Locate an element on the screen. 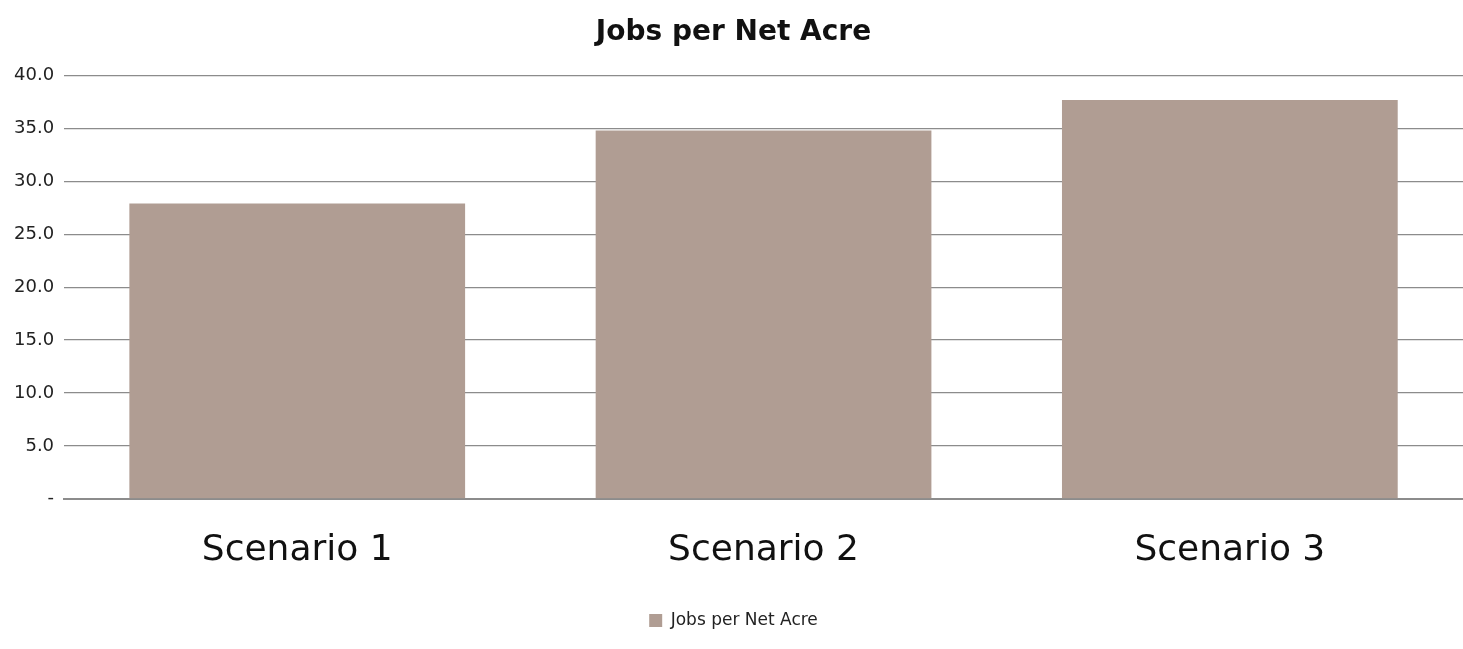 The height and width of the screenshot is (649, 1463). legend-label: Jobs per Net Acre is located at coordinates (743, 618).